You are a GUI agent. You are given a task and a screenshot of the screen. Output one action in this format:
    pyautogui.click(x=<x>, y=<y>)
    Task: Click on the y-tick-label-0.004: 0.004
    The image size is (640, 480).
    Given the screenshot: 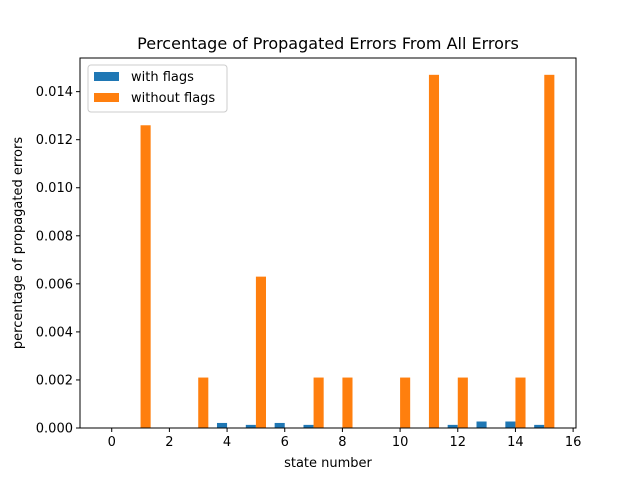 What is the action you would take?
    pyautogui.click(x=54, y=332)
    